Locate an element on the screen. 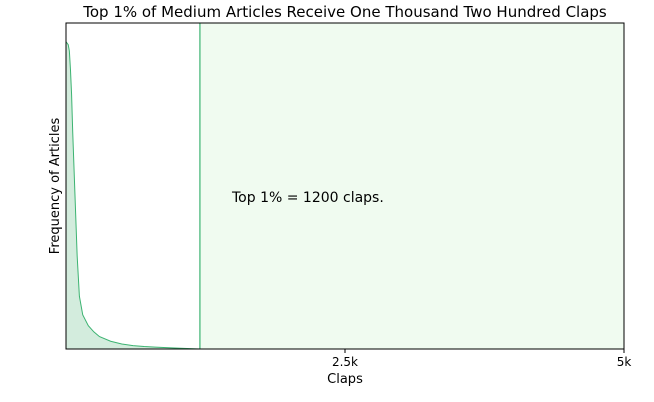  x-axis-label: Claps is located at coordinates (345, 379).